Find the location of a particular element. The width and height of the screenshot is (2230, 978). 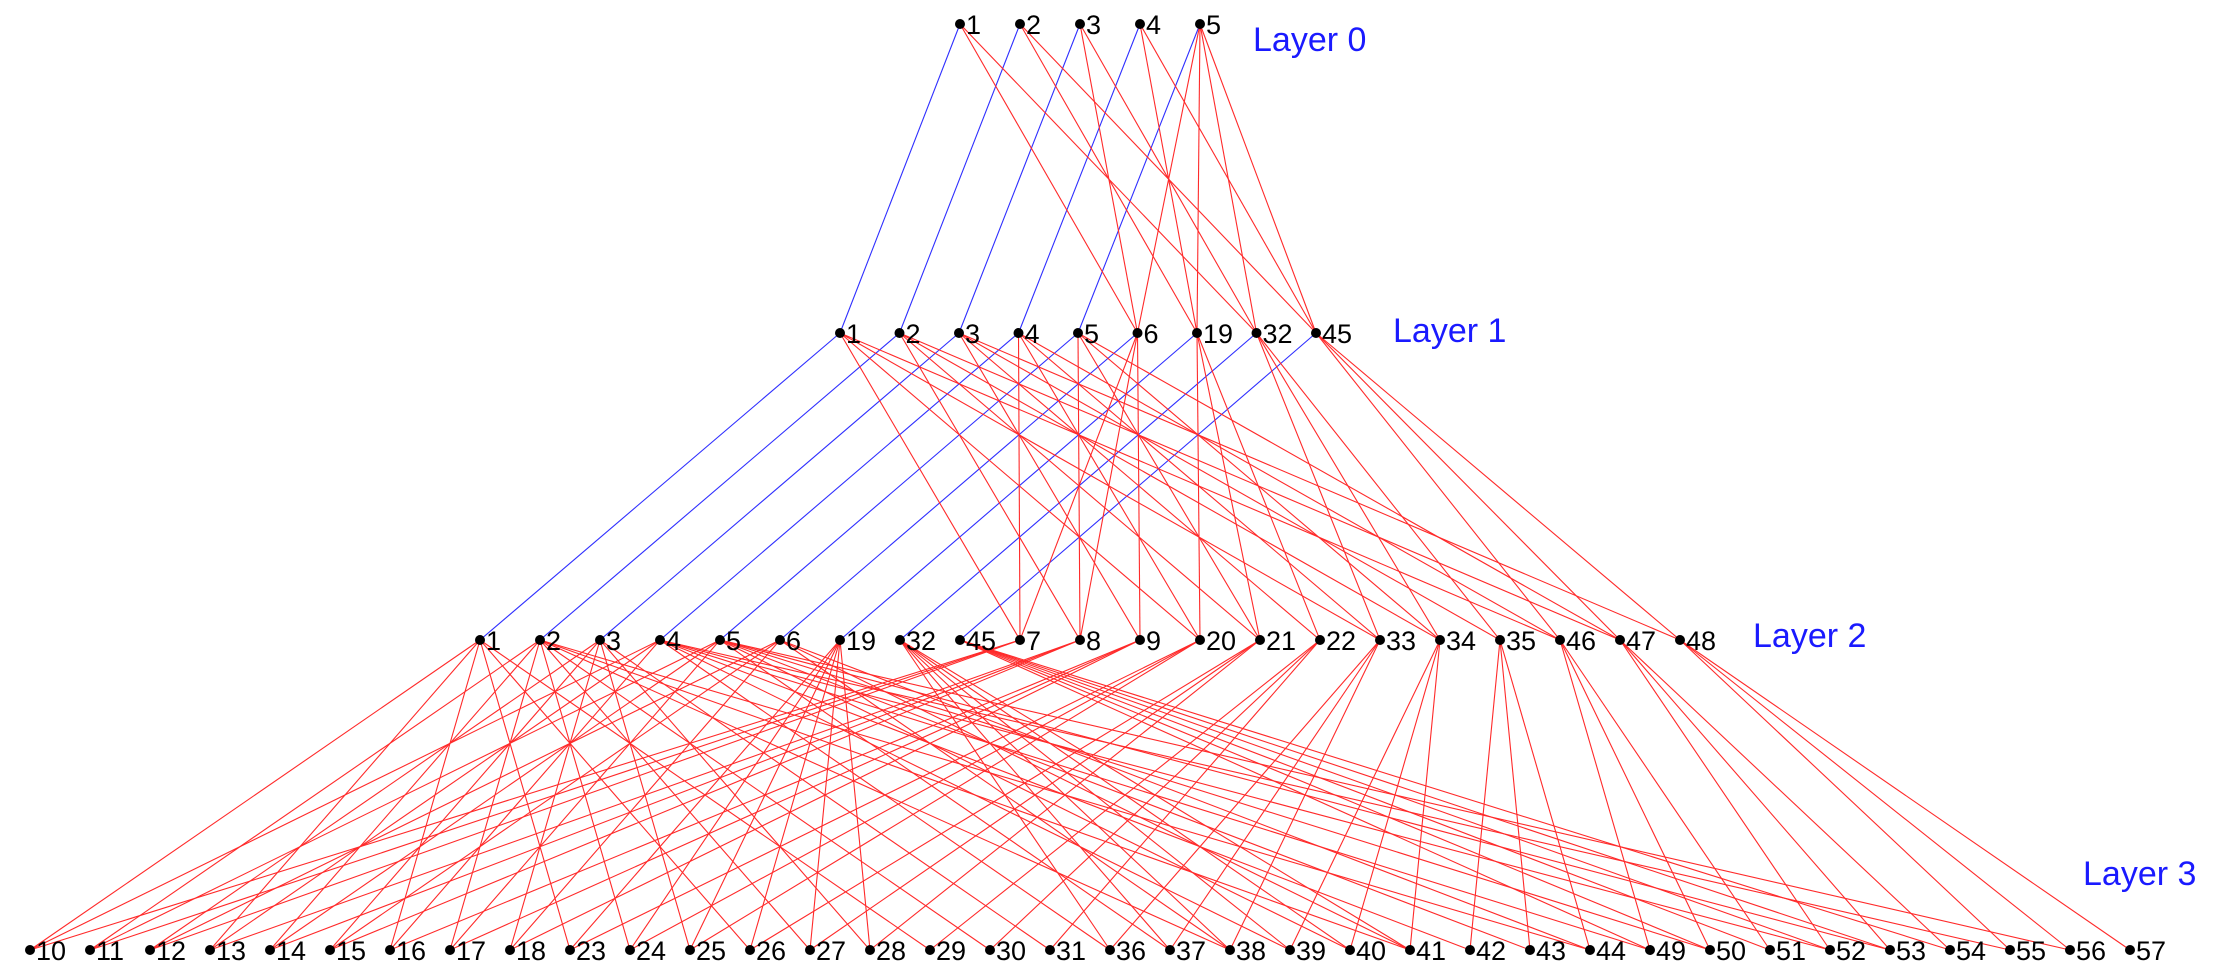

node-l3-24: 24 is located at coordinates (645, 951).